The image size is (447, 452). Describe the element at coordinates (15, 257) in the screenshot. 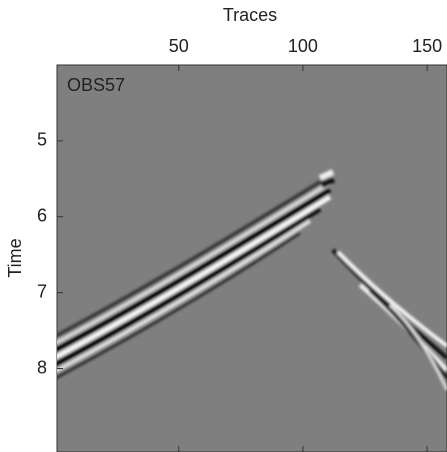

I see `y-axis-label: Time` at that location.